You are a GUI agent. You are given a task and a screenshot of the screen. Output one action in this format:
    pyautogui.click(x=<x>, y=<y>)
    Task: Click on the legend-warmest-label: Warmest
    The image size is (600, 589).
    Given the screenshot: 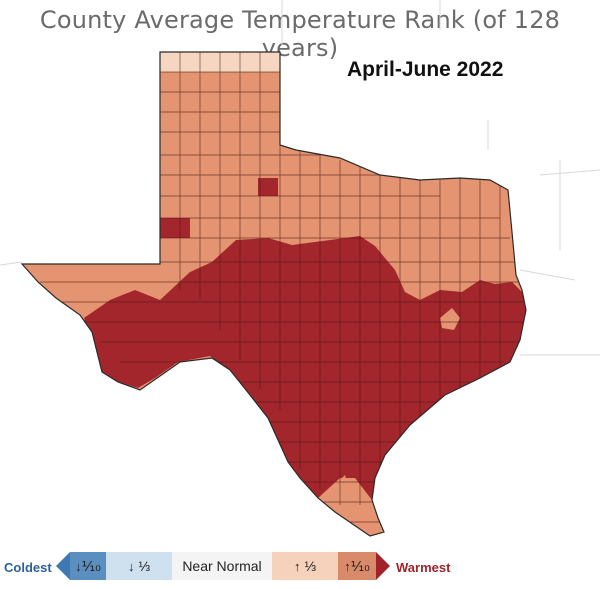 What is the action you would take?
    pyautogui.click(x=423, y=567)
    